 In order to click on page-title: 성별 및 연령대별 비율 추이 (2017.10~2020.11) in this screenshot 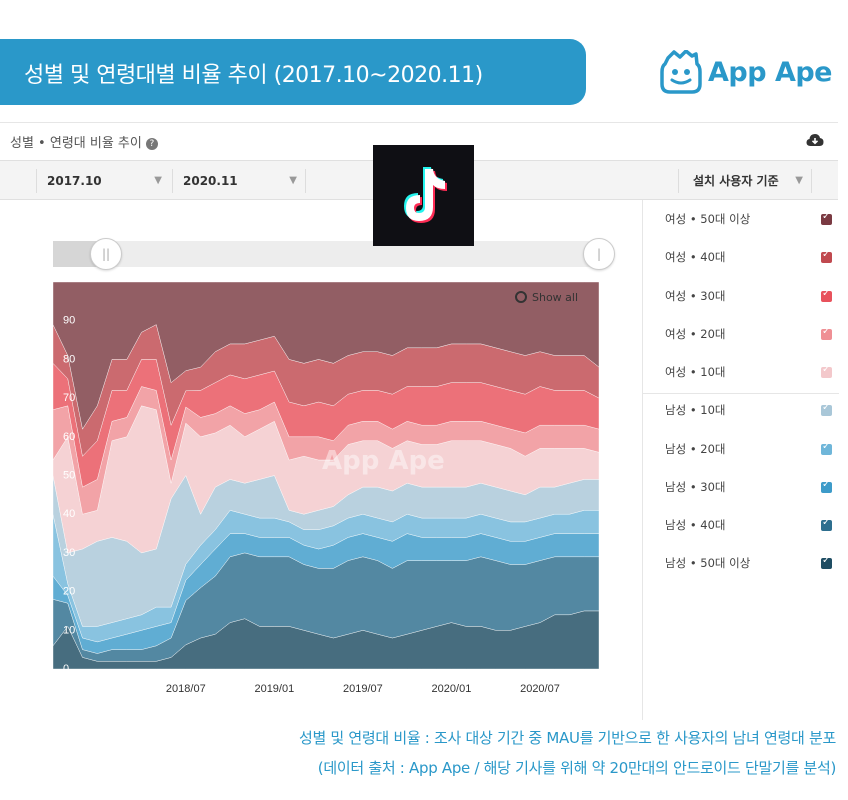, I will do `click(253, 75)`.